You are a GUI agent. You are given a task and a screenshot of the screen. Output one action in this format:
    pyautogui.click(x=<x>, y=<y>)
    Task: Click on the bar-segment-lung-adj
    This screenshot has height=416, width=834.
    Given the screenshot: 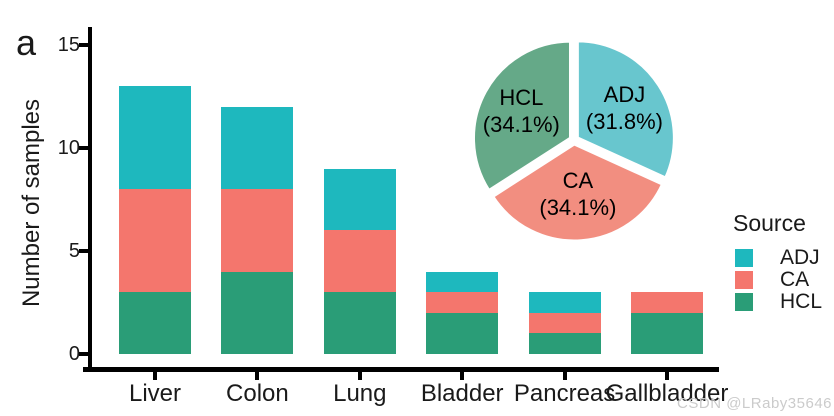 What is the action you would take?
    pyautogui.click(x=359, y=199)
    